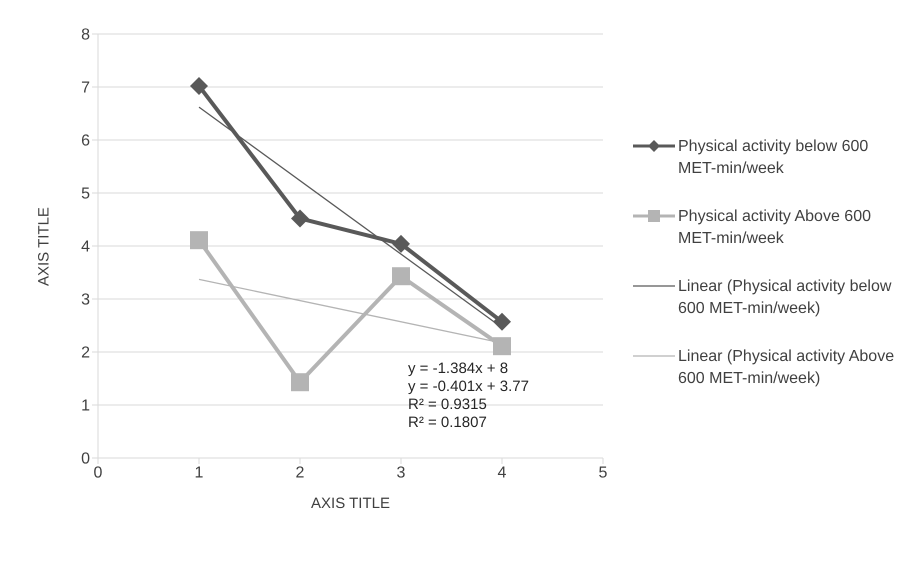 The width and height of the screenshot is (918, 561). Describe the element at coordinates (775, 228) in the screenshot. I see `legend-label: Physical activity Above 600 MET-min/week` at that location.